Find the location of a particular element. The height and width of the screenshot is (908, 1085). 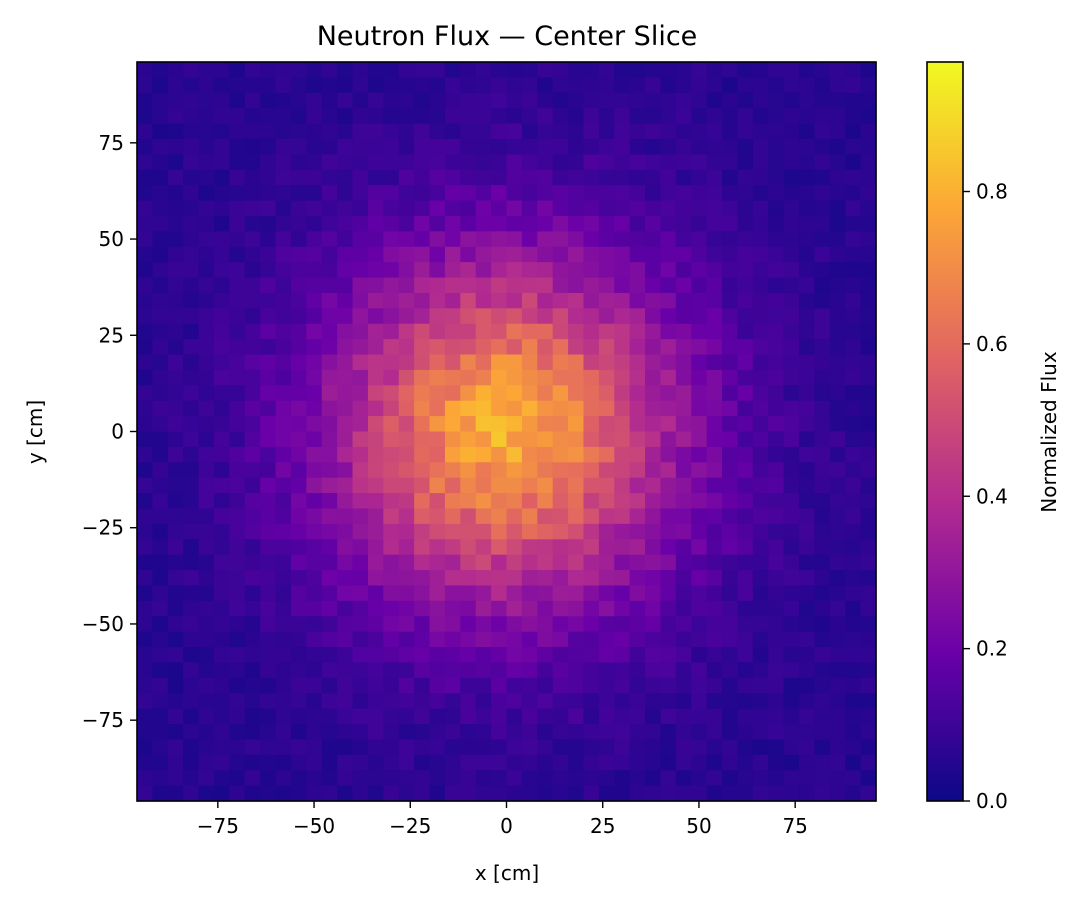

x-tick-label: −25 is located at coordinates (410, 826).